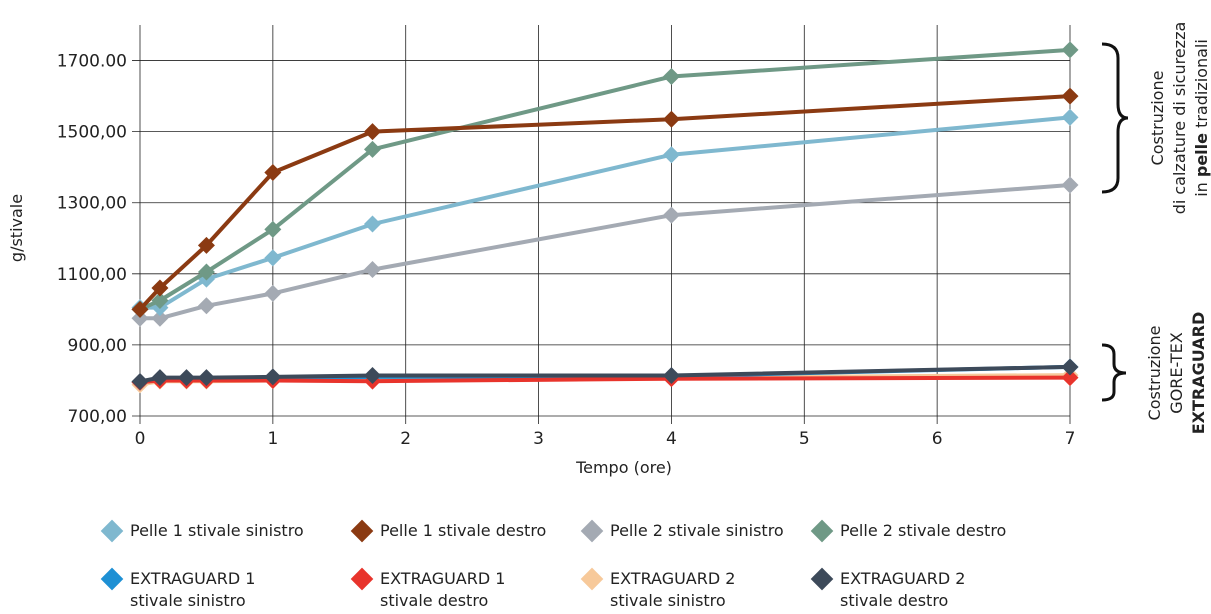 This screenshot has width=1211, height=614. Describe the element at coordinates (217, 530) in the screenshot. I see `legend-label: Pelle 1 stivale sinistro` at that location.